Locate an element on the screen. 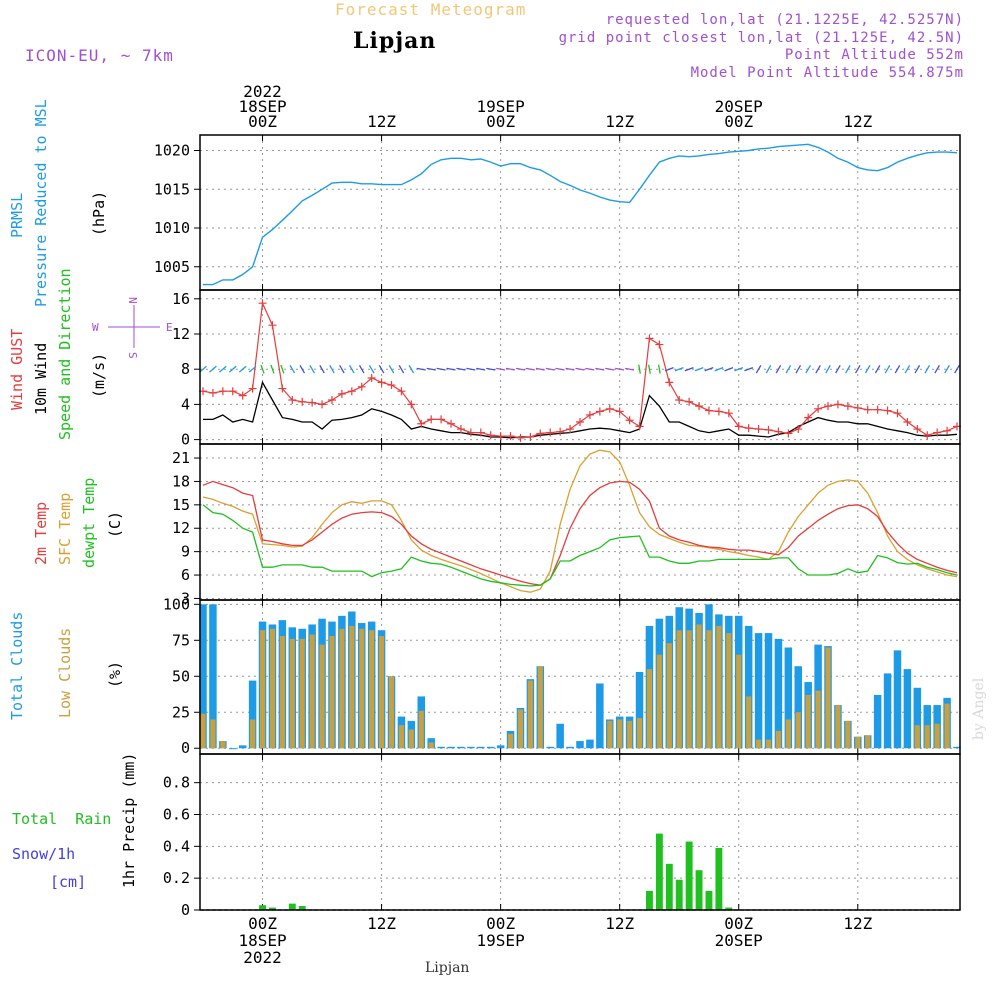 The width and height of the screenshot is (1000, 1000). pressure-line is located at coordinates (580, 214).